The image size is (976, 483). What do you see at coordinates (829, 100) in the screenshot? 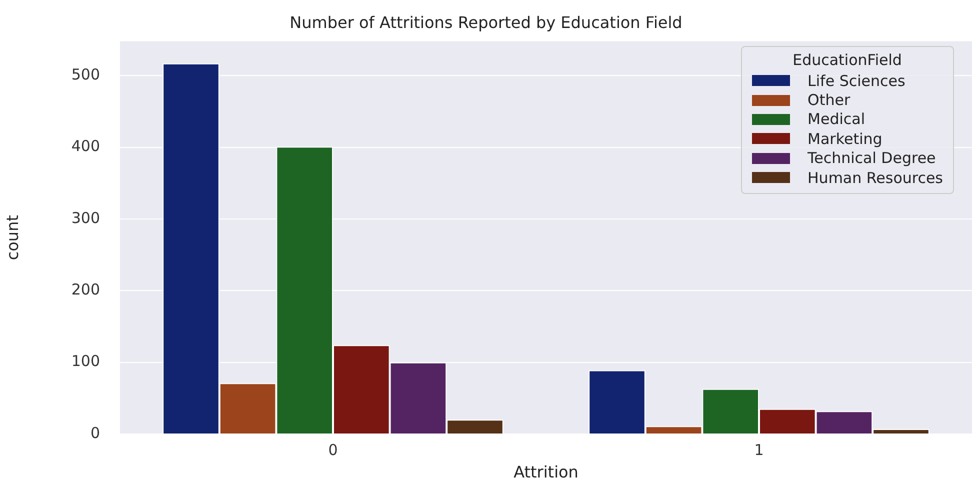
I see `legend-label: Other` at bounding box center [829, 100].